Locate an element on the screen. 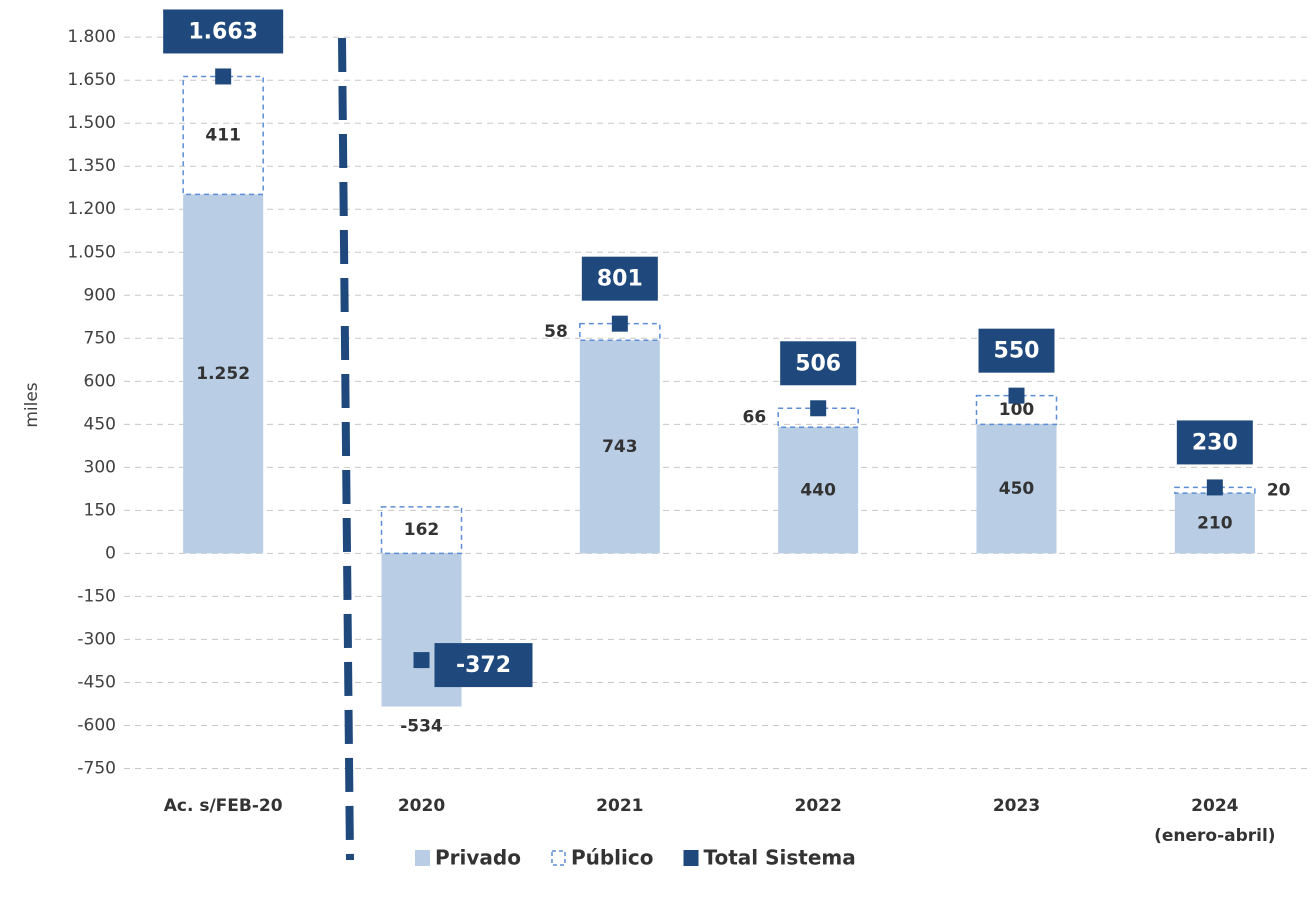 The image size is (1314, 900). value-label: 100 is located at coordinates (1017, 410).